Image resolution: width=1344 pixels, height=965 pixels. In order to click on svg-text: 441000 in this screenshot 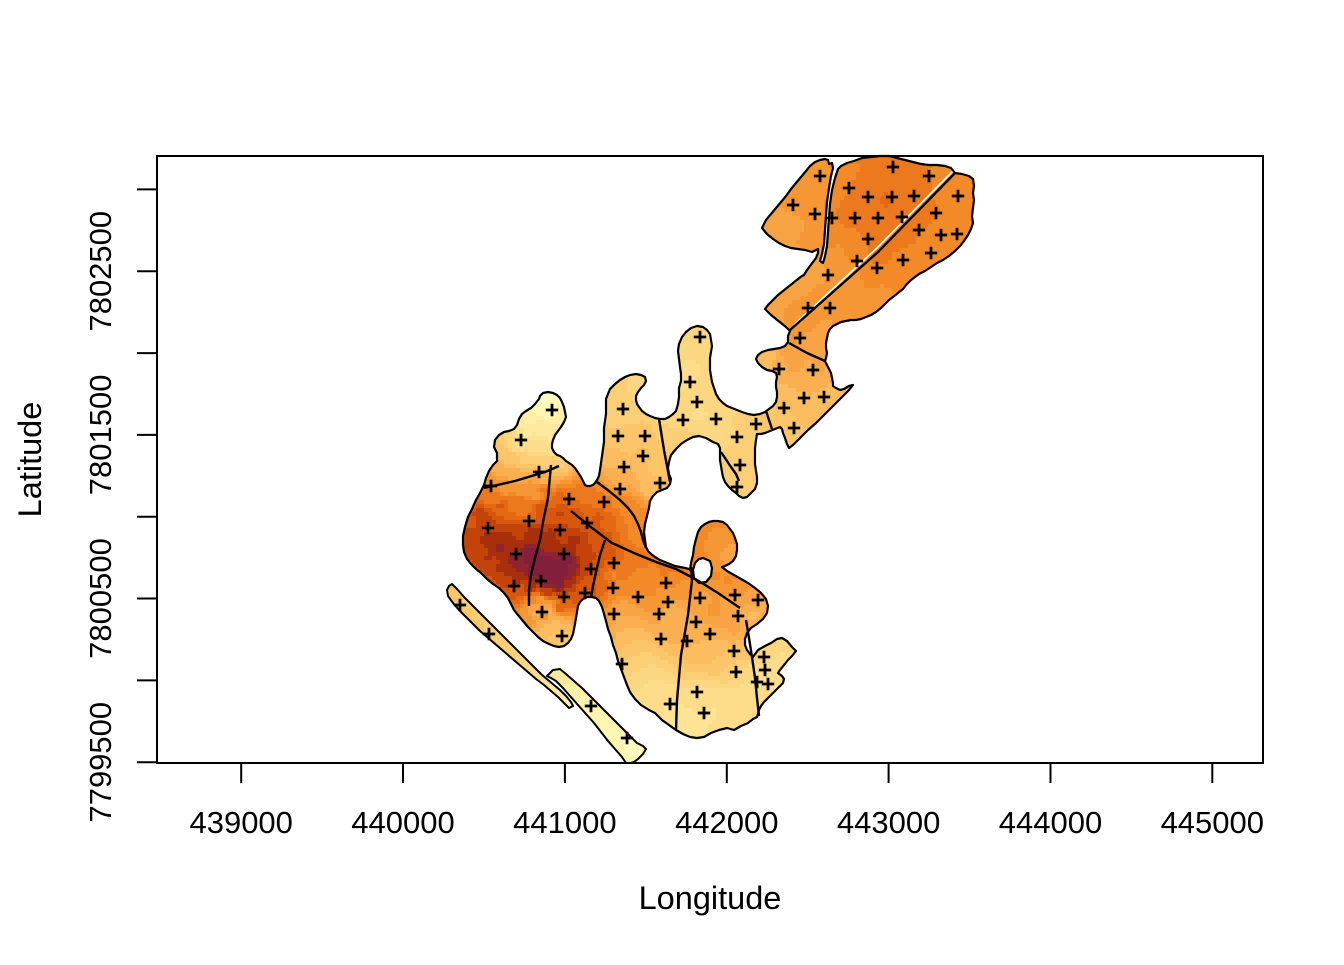, I will do `click(564, 822)`.